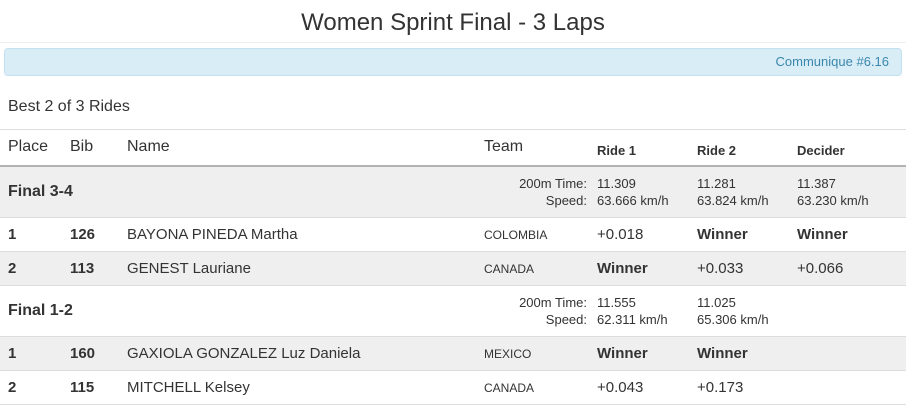 The image size is (906, 405). I want to click on ride2-result: +0.173, so click(720, 387).